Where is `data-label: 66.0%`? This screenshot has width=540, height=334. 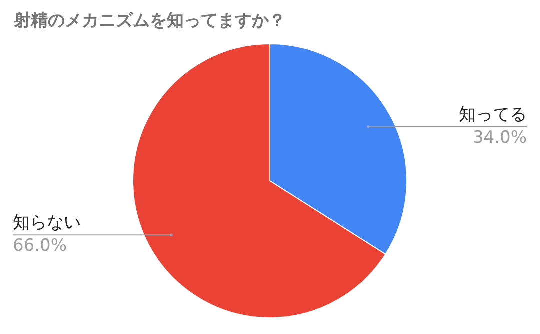
data-label: 66.0% is located at coordinates (40, 246).